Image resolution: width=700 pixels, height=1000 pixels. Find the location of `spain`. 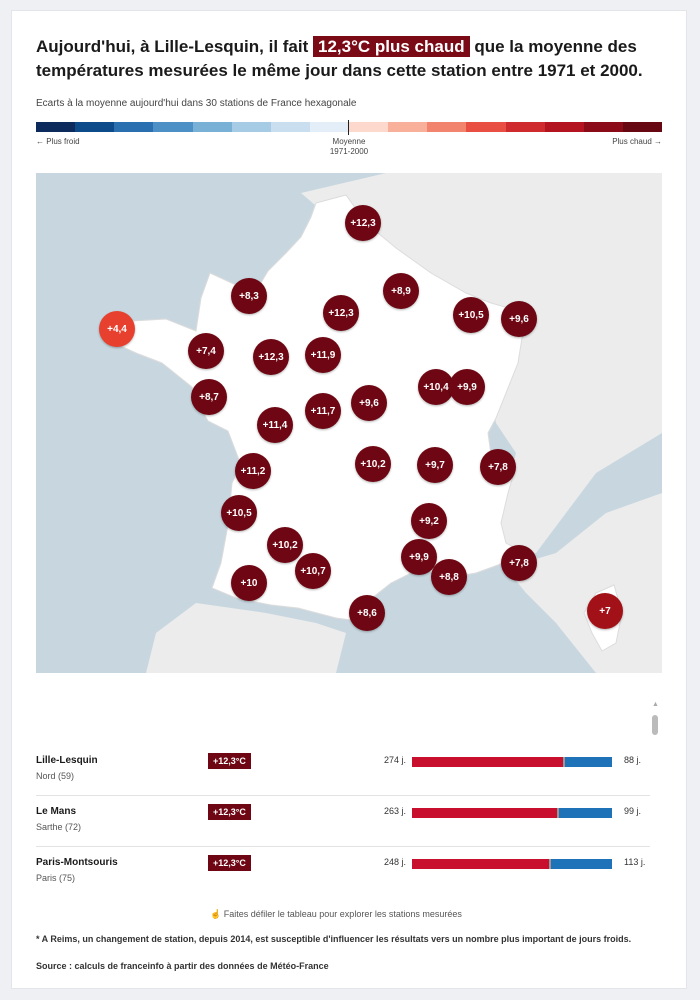

spain is located at coordinates (246, 638).